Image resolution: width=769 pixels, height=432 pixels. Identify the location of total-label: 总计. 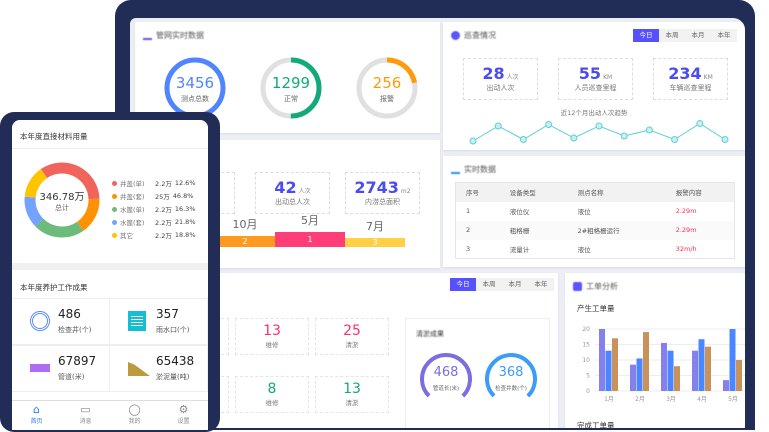
(62, 208).